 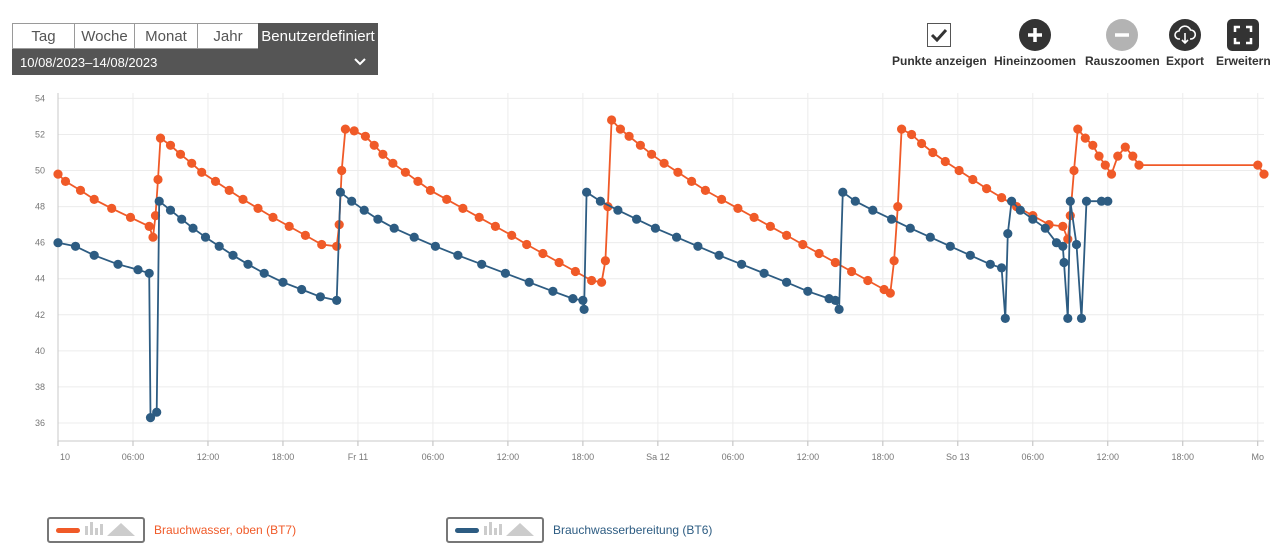 I want to click on show-points-toggle: Punkte anzeigen, so click(x=939, y=43).